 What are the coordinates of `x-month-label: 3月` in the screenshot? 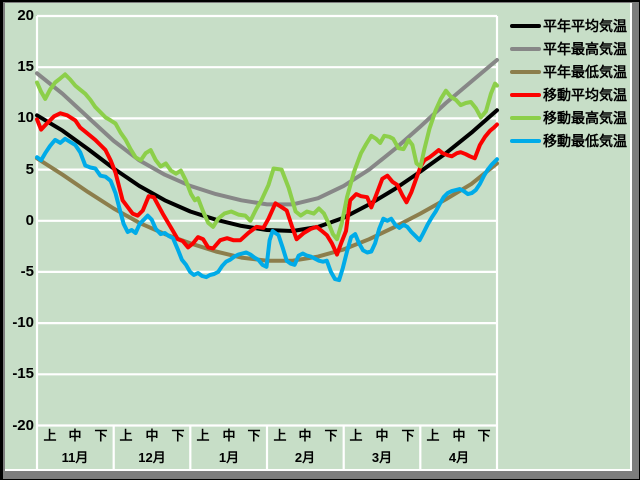 It's located at (382, 457).